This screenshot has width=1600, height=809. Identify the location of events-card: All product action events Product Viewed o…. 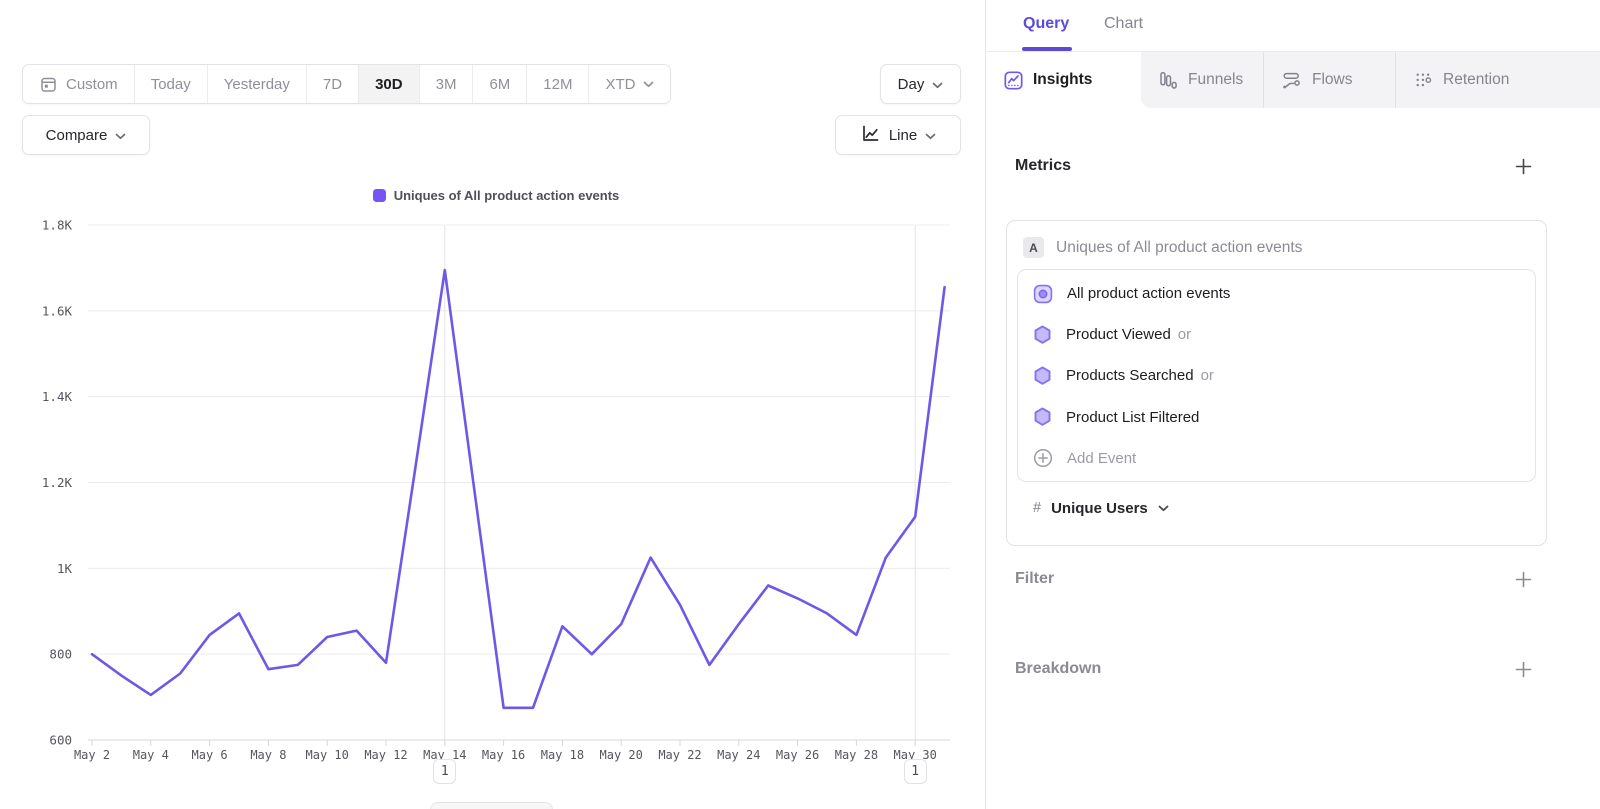
(1276, 375).